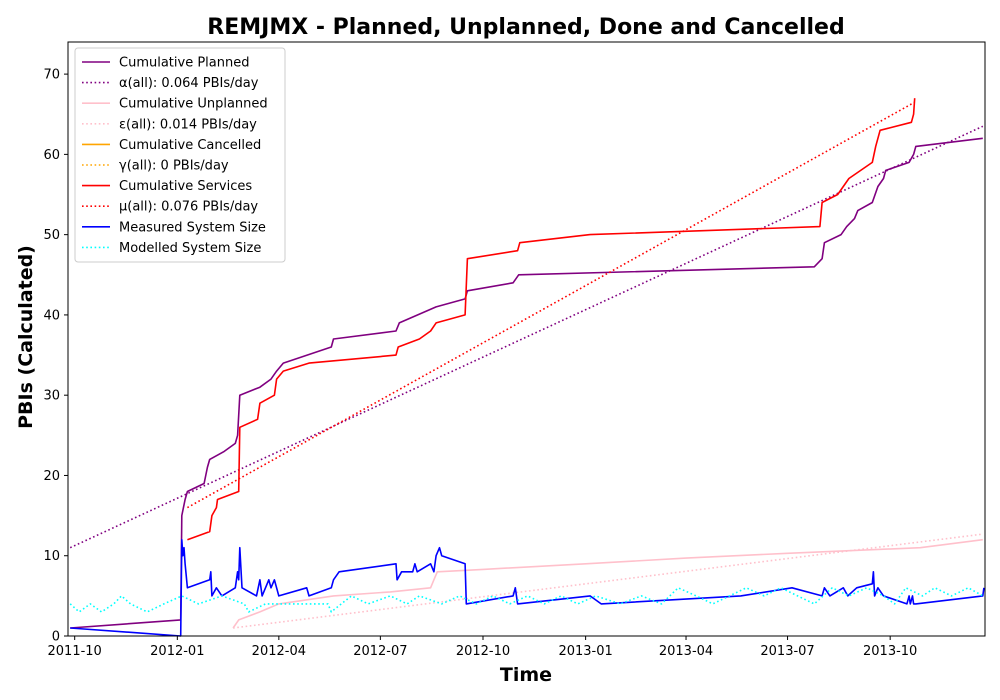 The image size is (1000, 700). I want to click on legend-label: μ(all): 0.076 PBIs/day, so click(188, 207).